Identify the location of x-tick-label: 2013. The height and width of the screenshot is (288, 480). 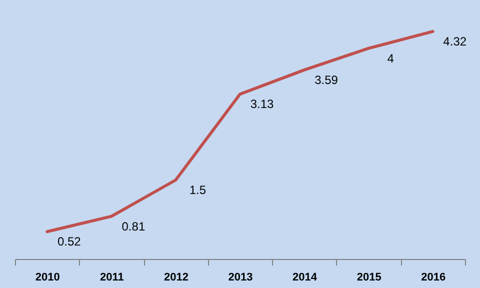
(240, 278).